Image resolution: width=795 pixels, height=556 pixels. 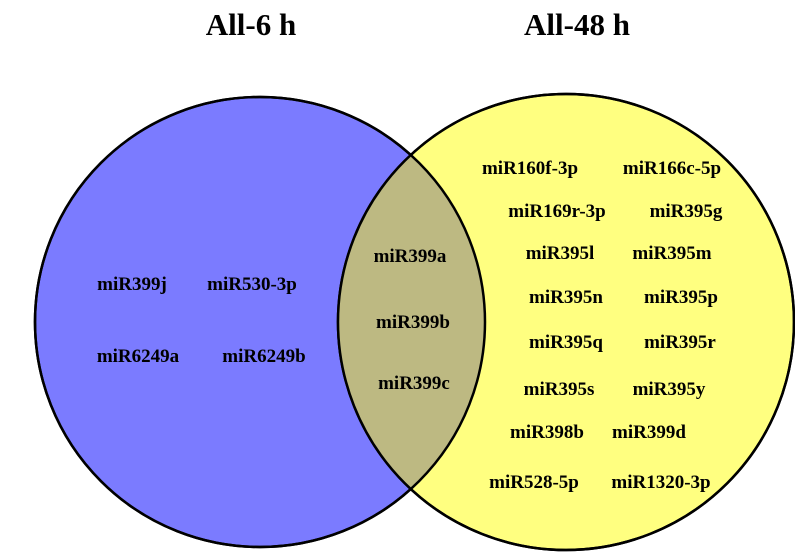 I want to click on set-right-item: miR160f-3p, so click(x=530, y=168).